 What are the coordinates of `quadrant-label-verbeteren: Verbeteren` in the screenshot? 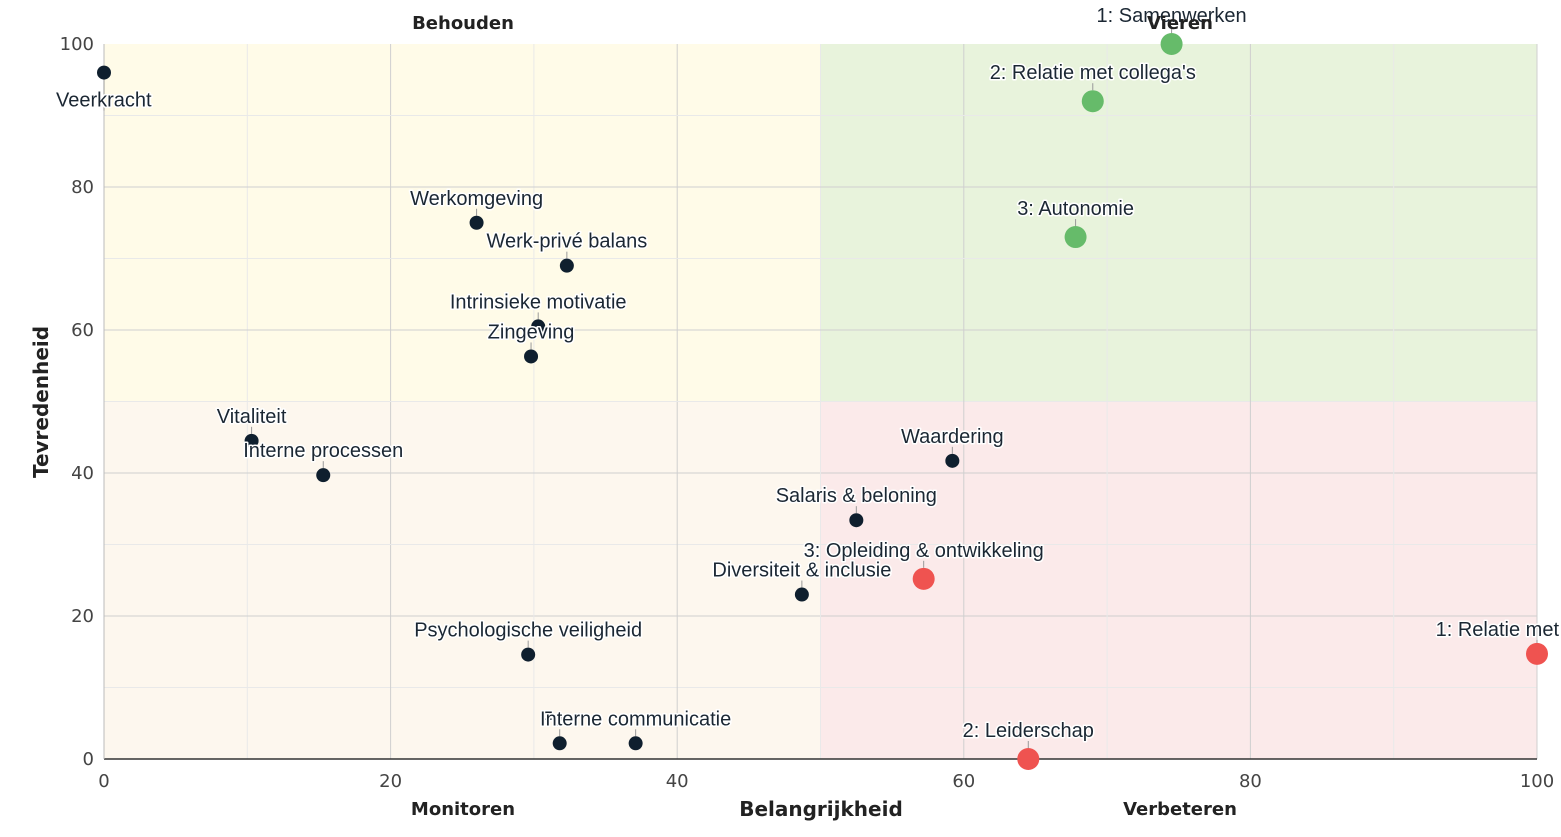 It's located at (1180, 809).